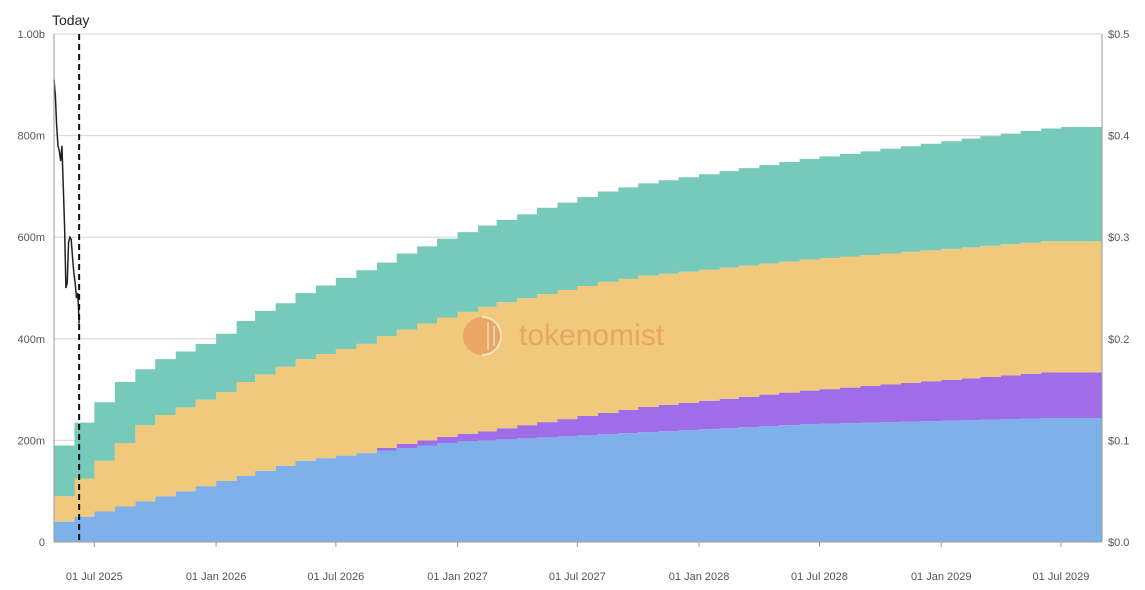 The image size is (1145, 590). What do you see at coordinates (577, 577) in the screenshot?
I see `x-tick-label: 01 Jul 2027` at bounding box center [577, 577].